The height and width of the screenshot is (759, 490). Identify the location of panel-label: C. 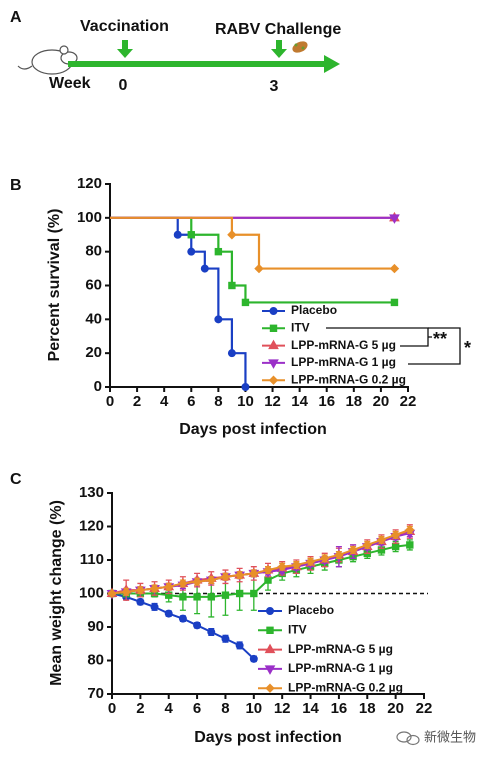
(16, 479).